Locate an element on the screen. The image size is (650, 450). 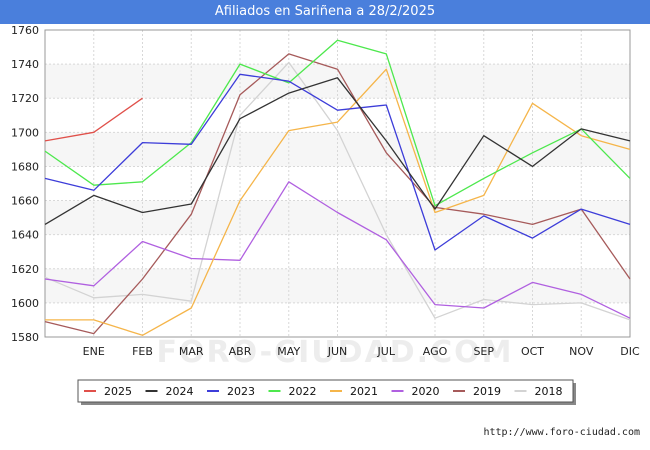
footer-url: http://www.foro-ciudad.com is located at coordinates (561, 432).